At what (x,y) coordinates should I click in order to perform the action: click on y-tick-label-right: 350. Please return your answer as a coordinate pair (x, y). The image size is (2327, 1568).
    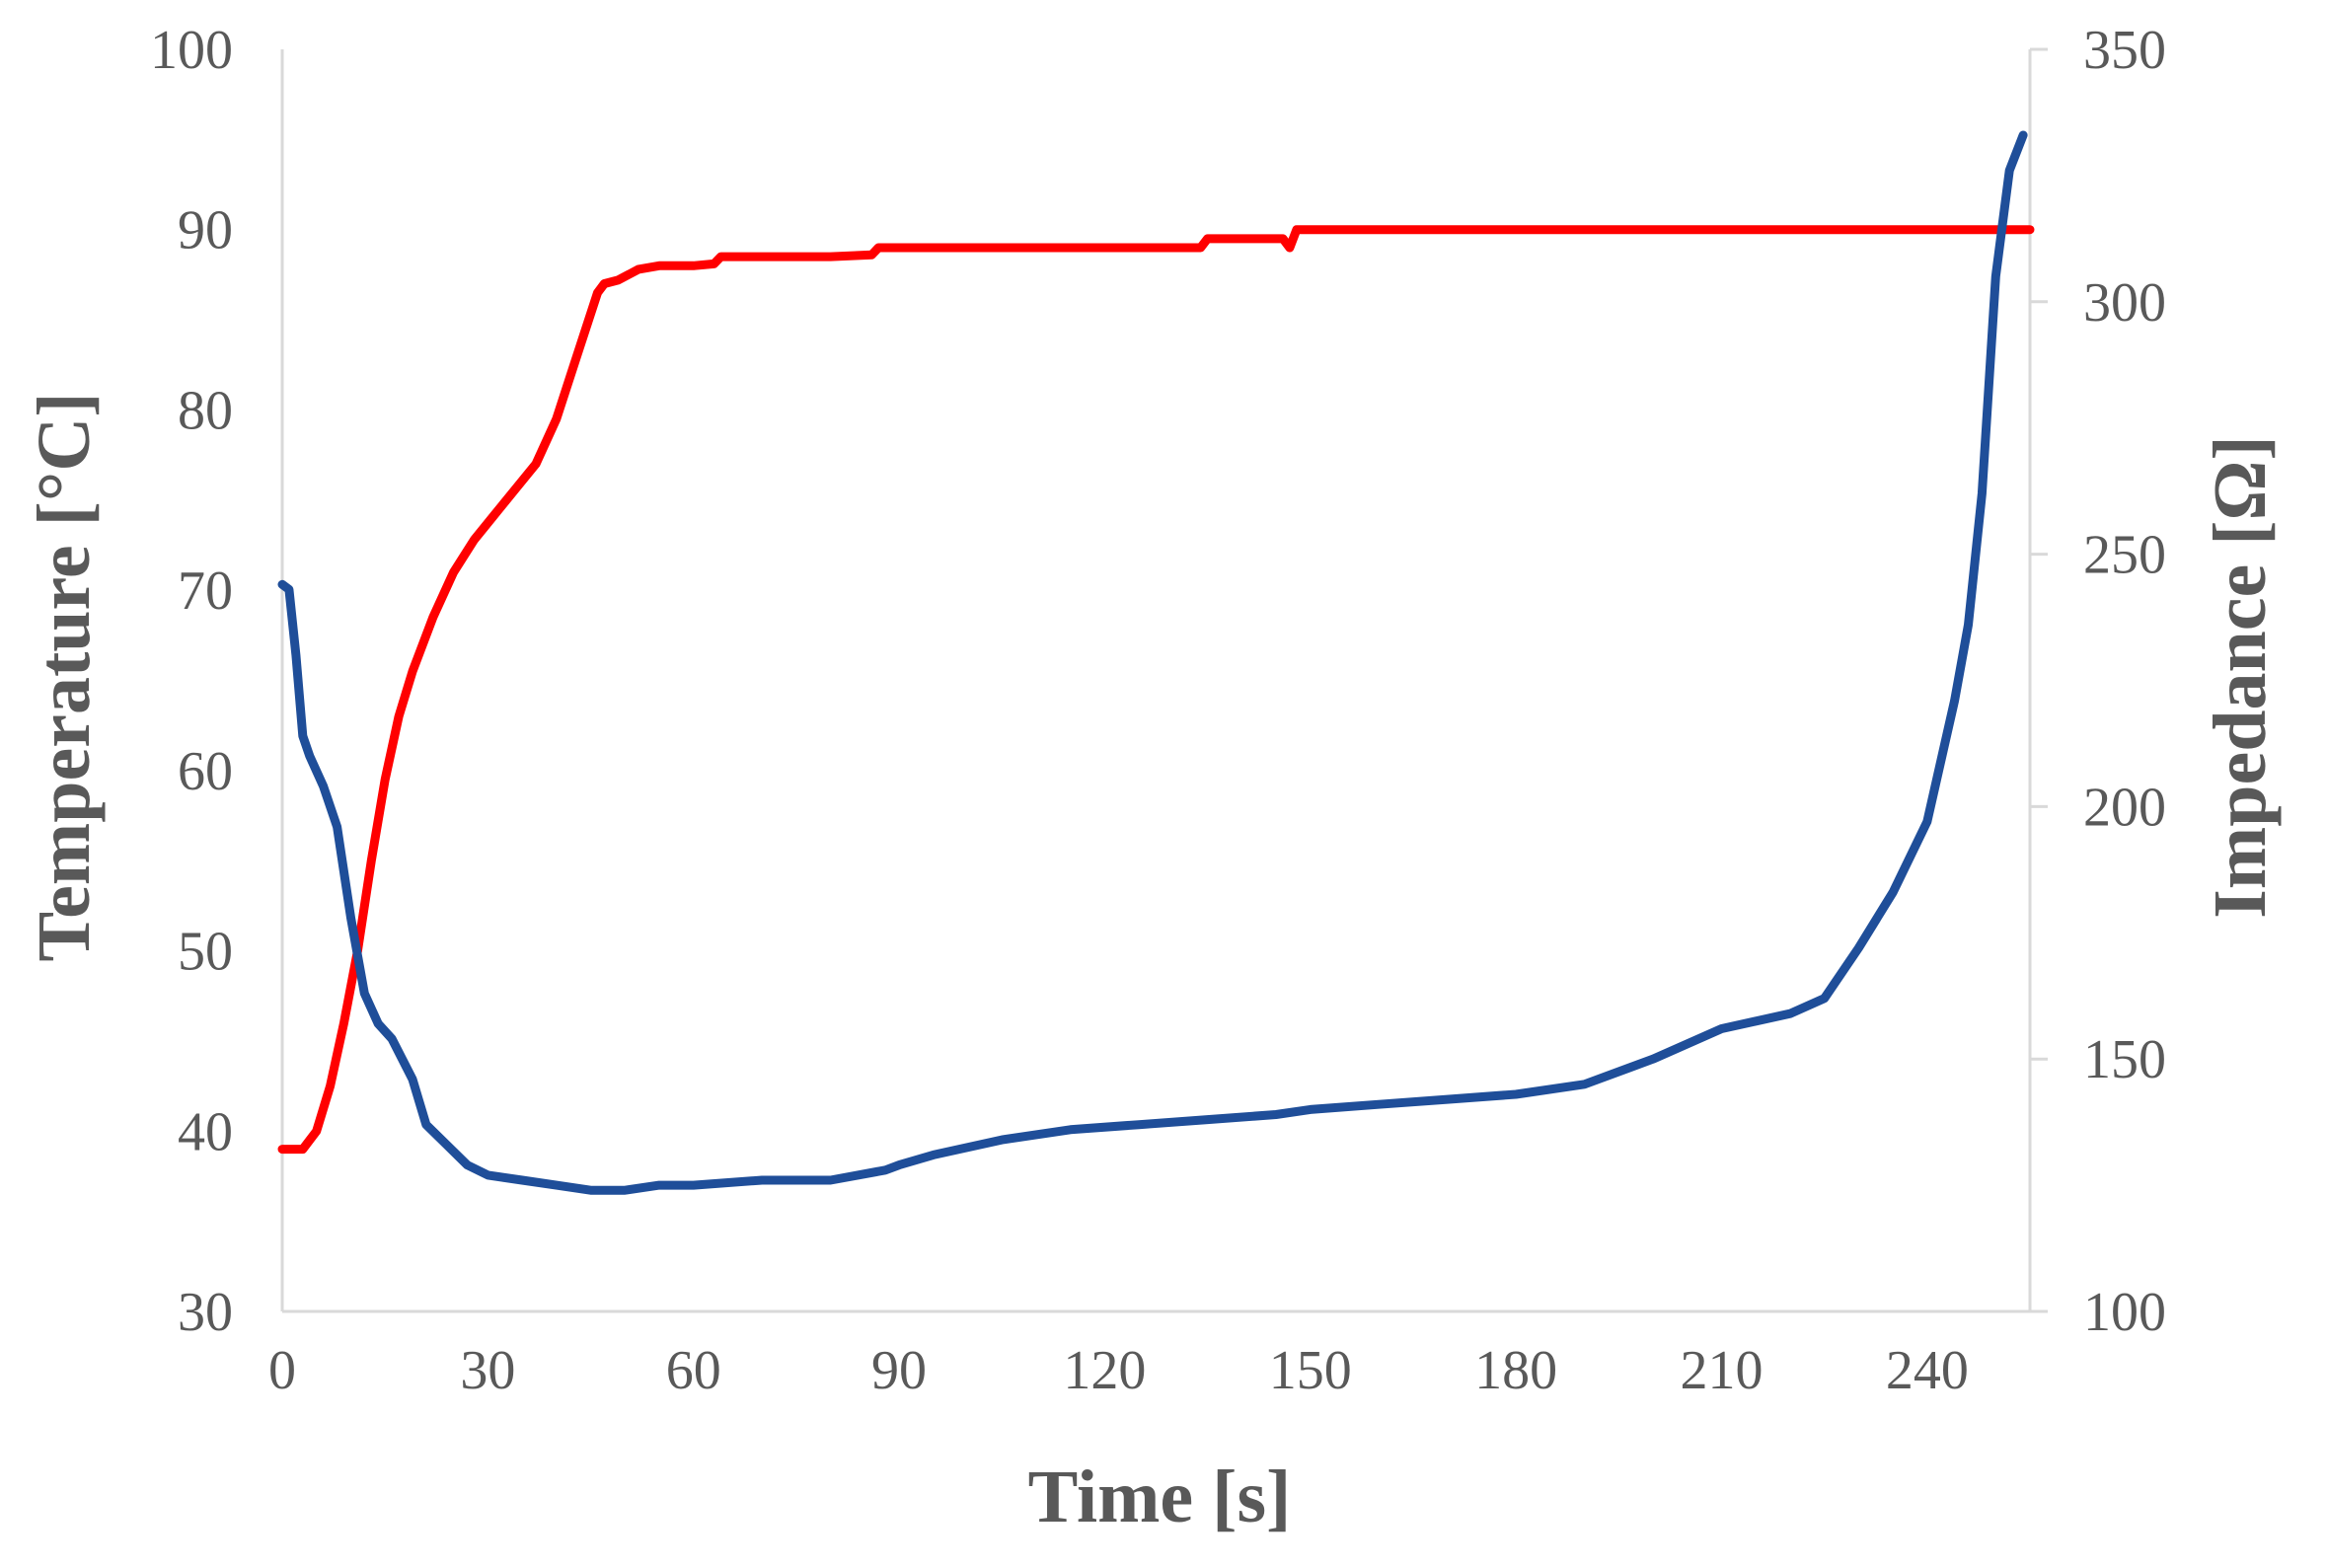
    Looking at the image, I should click on (2125, 51).